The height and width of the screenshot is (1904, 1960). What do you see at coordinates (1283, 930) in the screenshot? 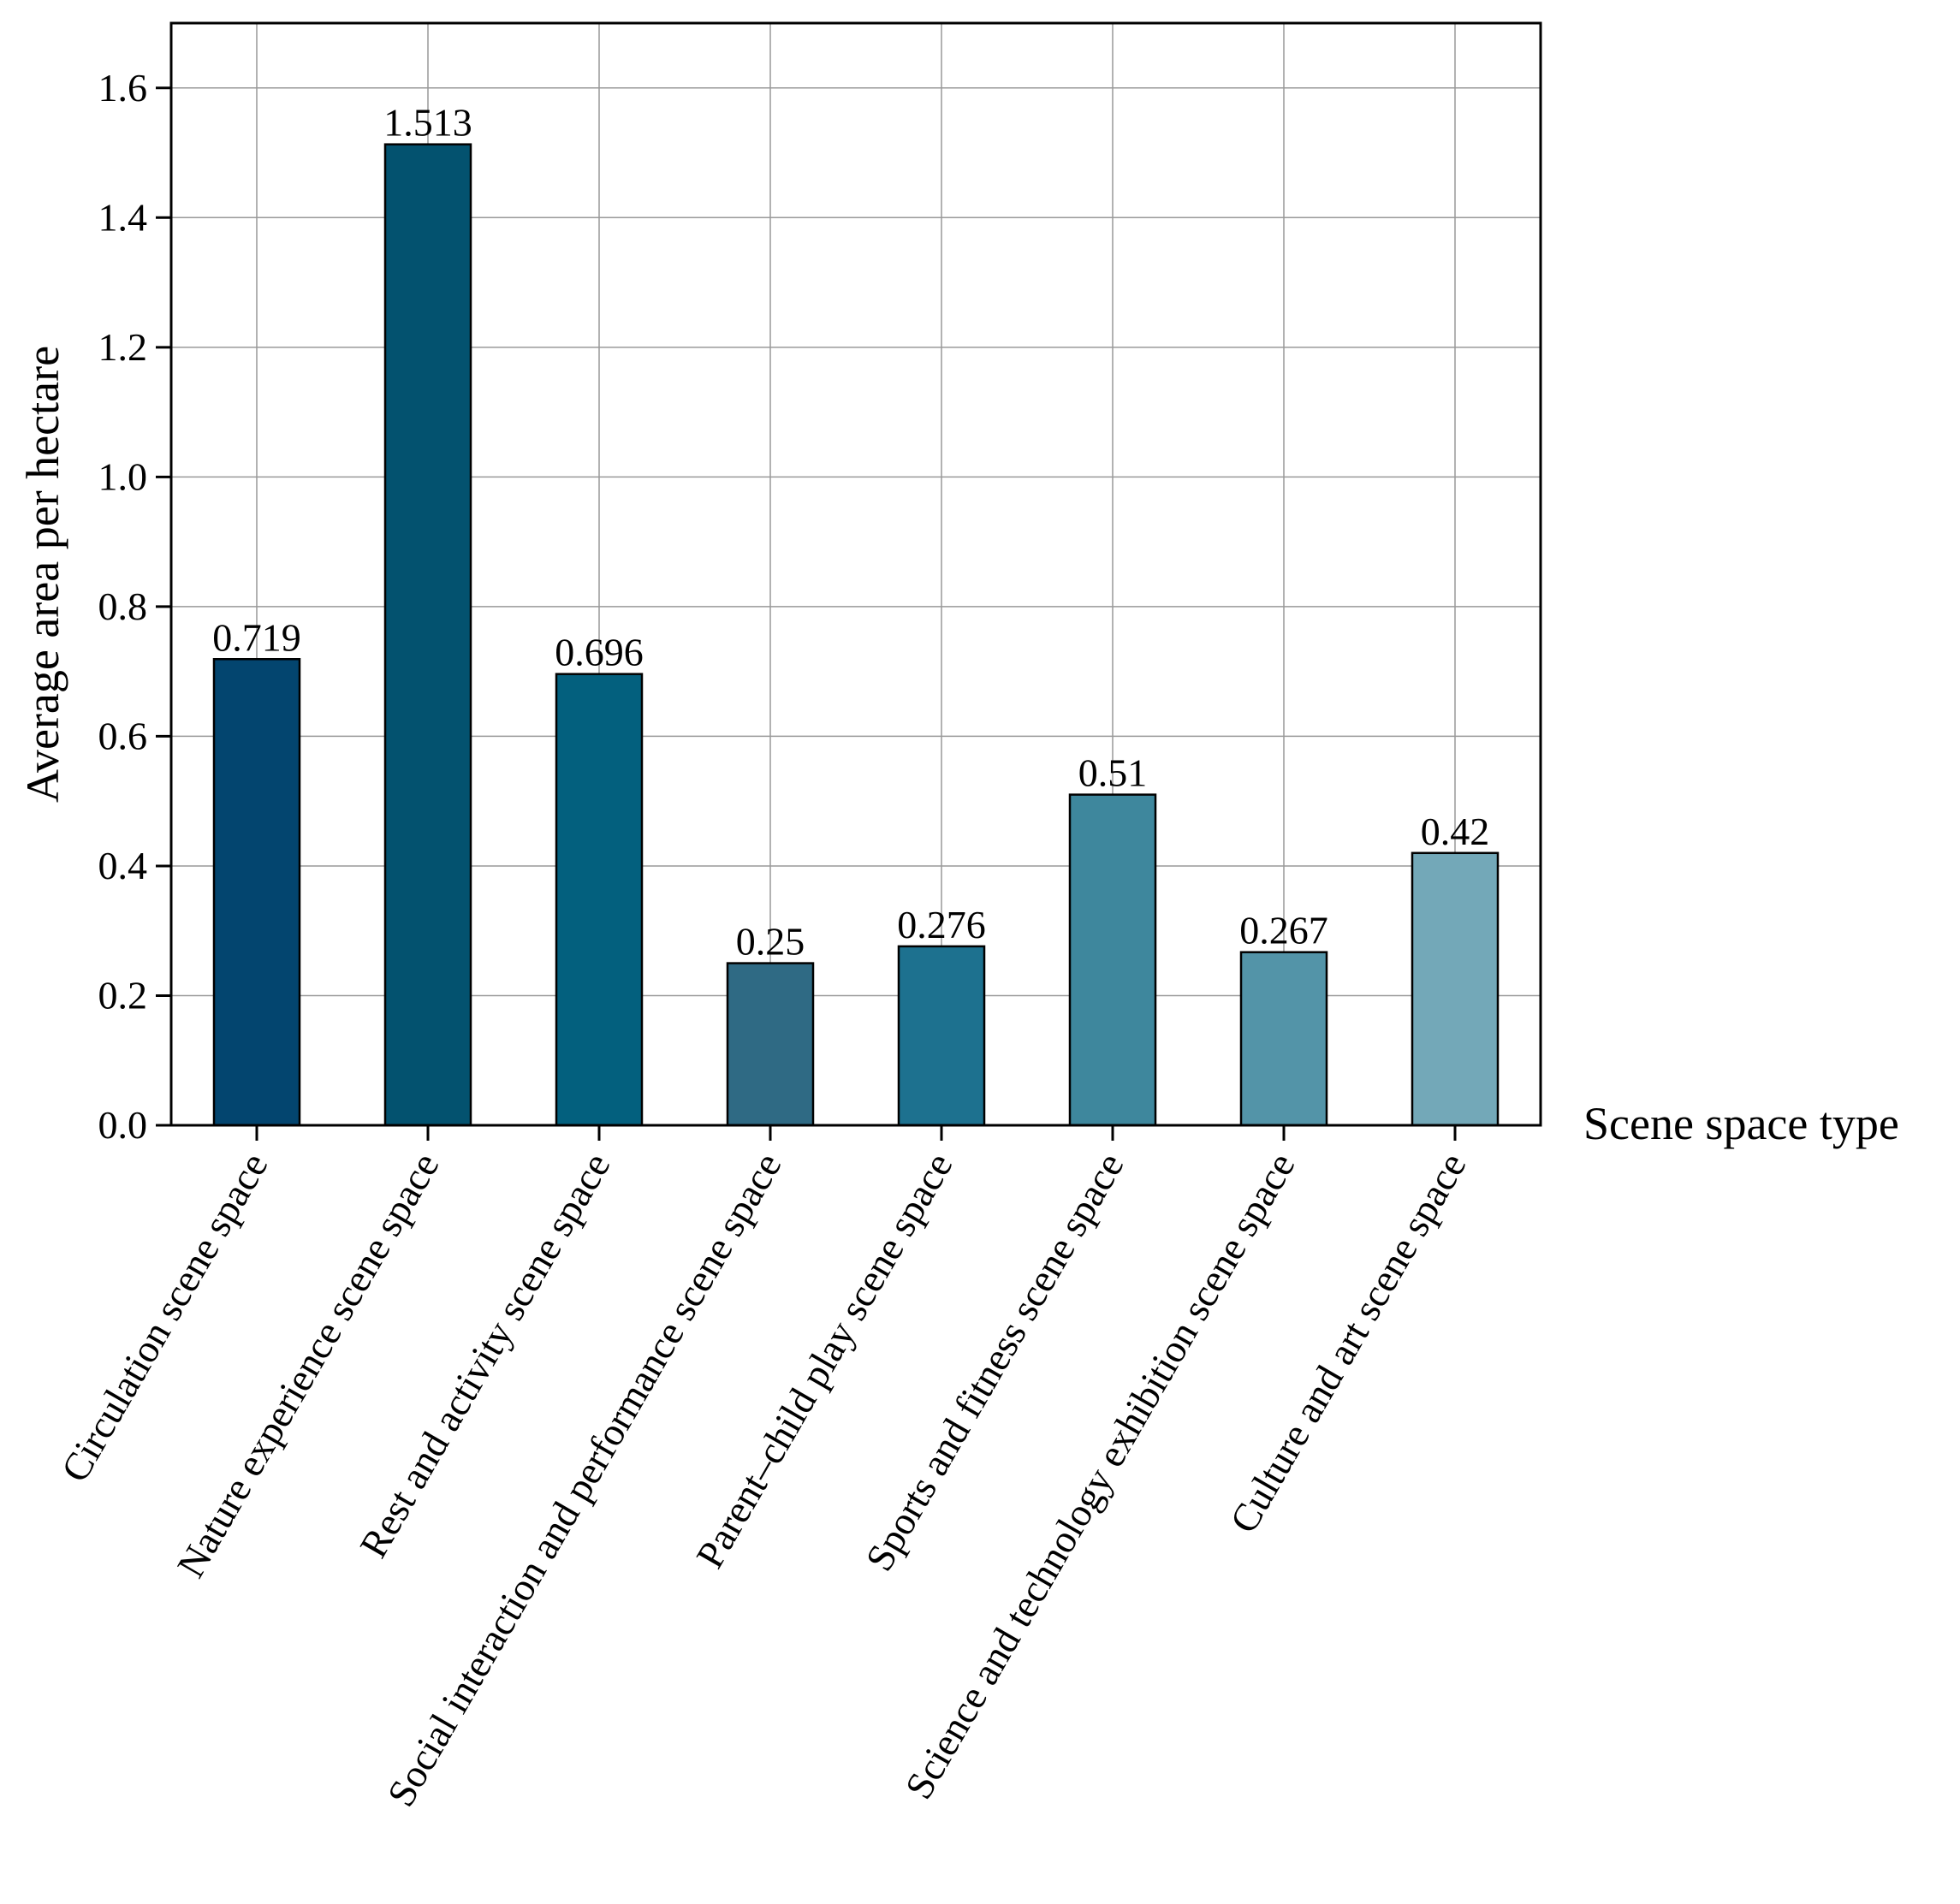
I see `bar-value-label: 0.267` at bounding box center [1283, 930].